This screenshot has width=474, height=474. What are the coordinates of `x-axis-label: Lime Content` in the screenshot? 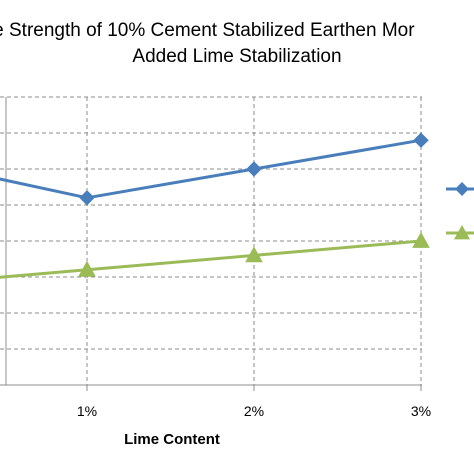 It's located at (172, 439).